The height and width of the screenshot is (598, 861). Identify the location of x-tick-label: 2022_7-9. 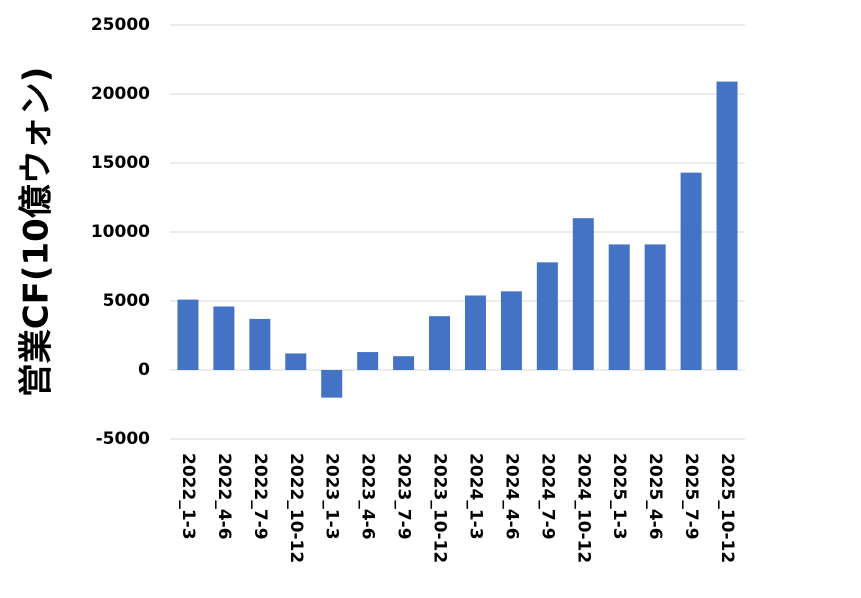
(260, 496).